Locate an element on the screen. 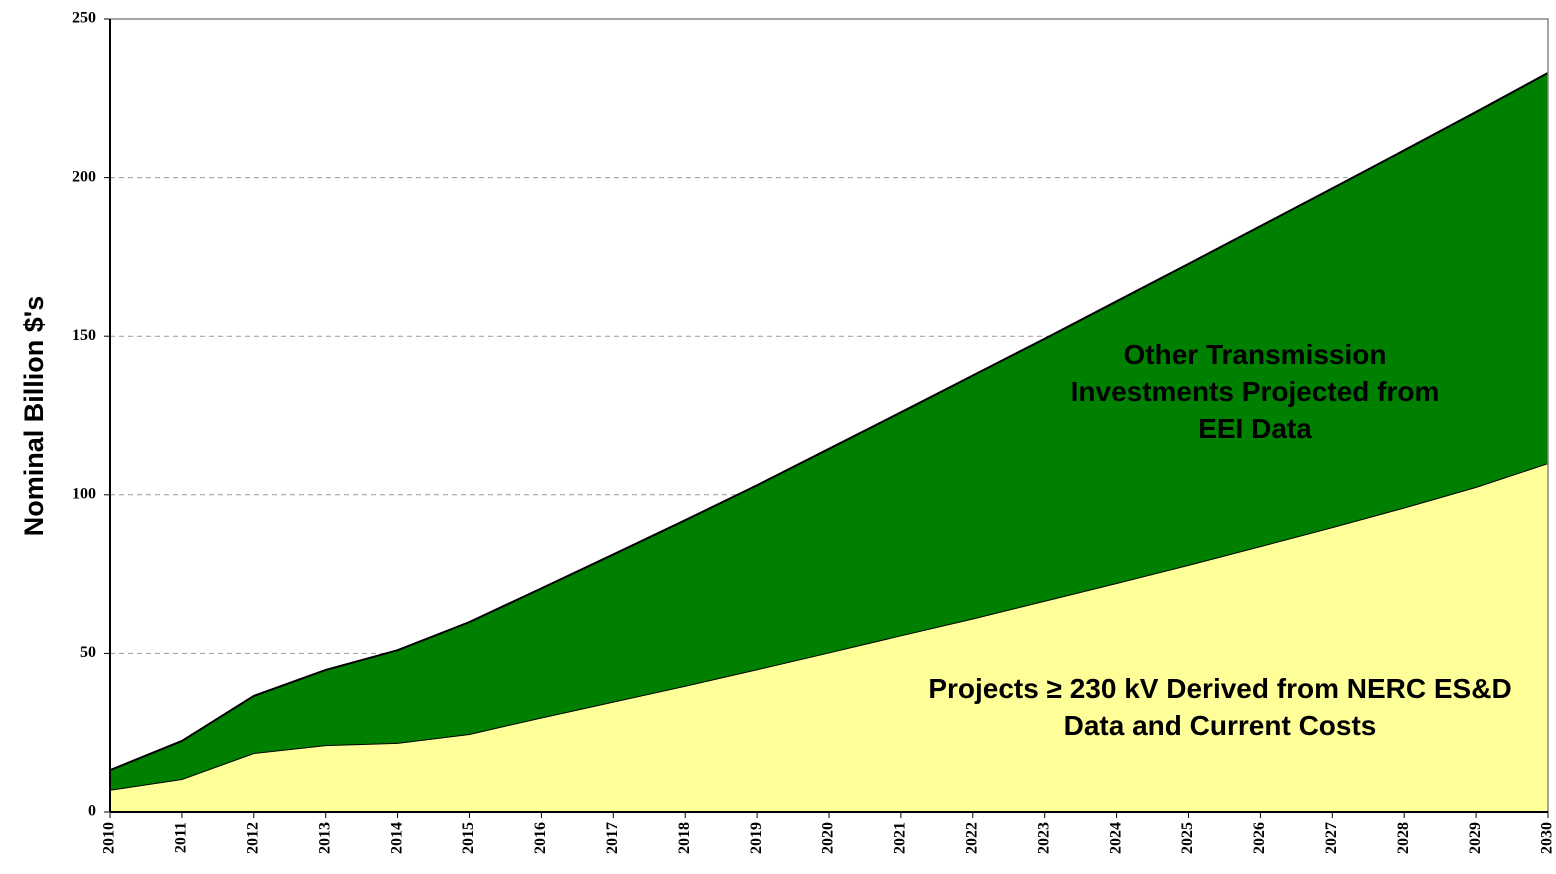  x-tick-label: 2021 is located at coordinates (900, 838).